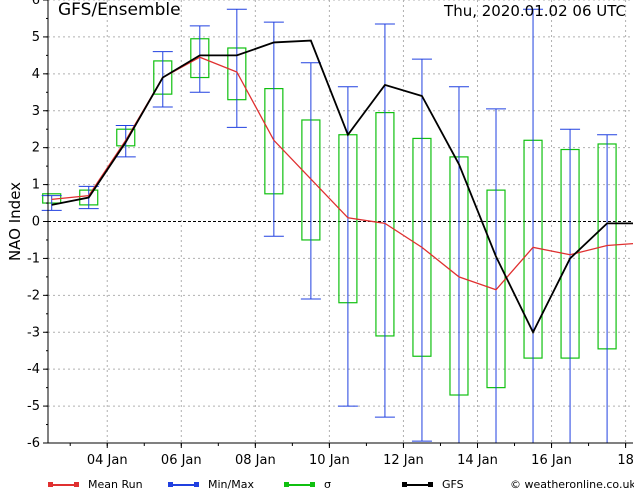 The width and height of the screenshot is (634, 491). Describe the element at coordinates (36, 148) in the screenshot. I see `y-tick-label: 2` at that location.